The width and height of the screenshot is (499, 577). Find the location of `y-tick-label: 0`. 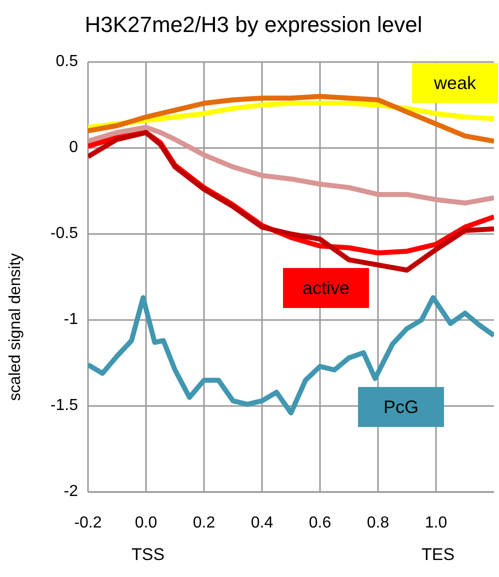

y-tick-label: 0 is located at coordinates (73, 148).